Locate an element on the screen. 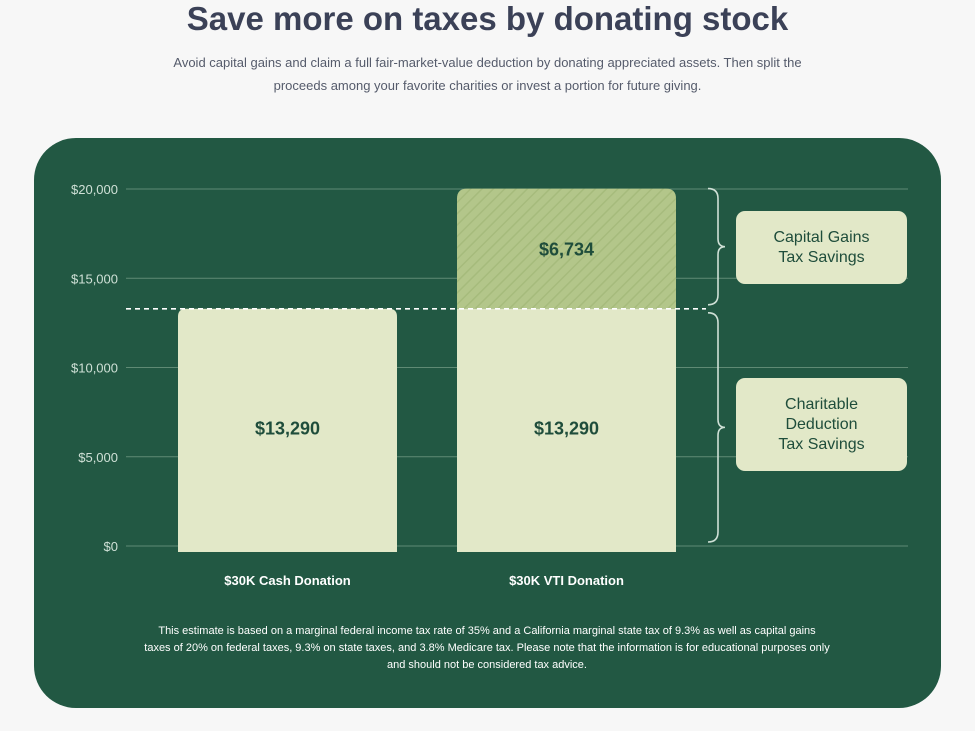  y-tick-label: $5,000 is located at coordinates (98, 457).